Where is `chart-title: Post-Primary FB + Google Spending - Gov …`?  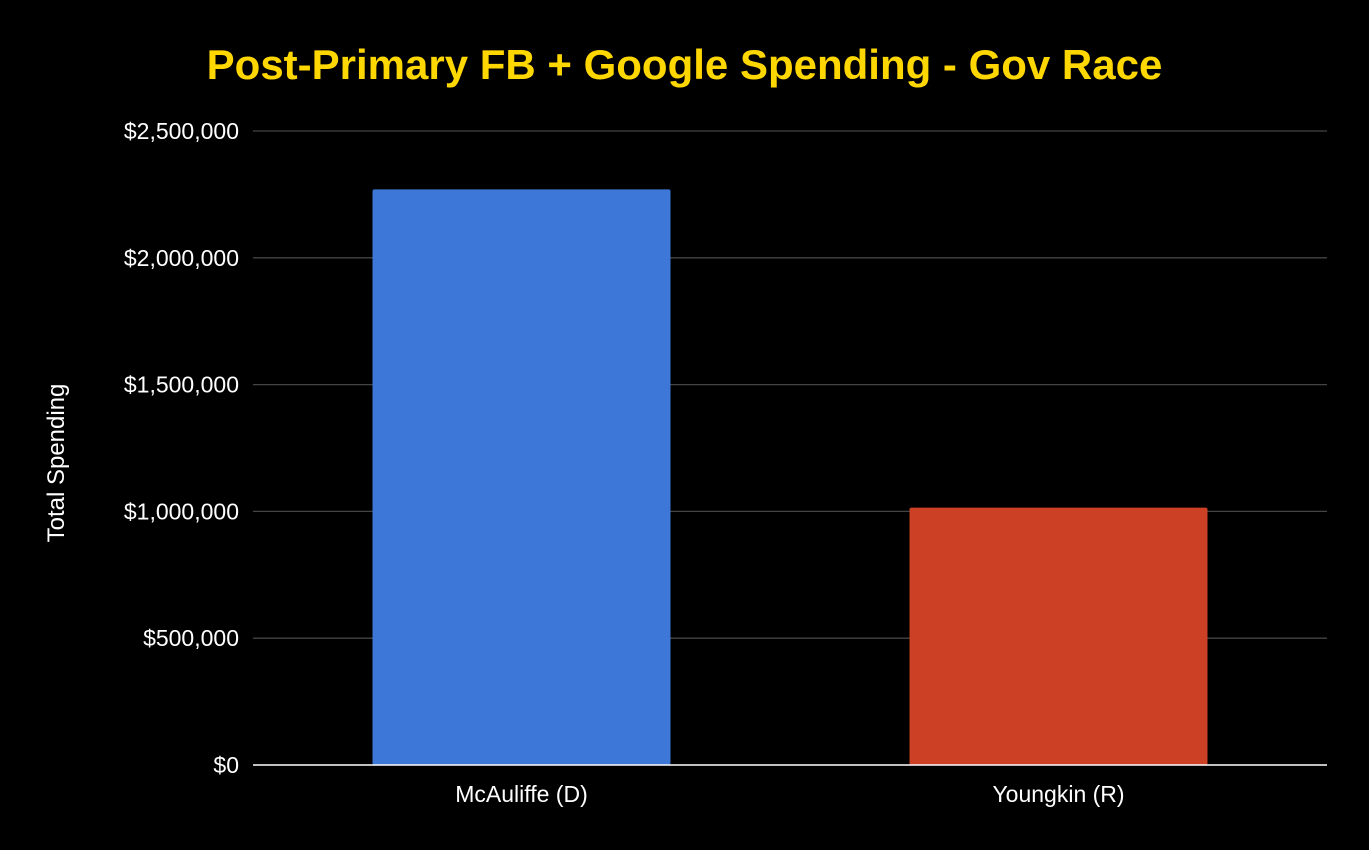
chart-title: Post-Primary FB + Google Spending - Gov … is located at coordinates (685, 64).